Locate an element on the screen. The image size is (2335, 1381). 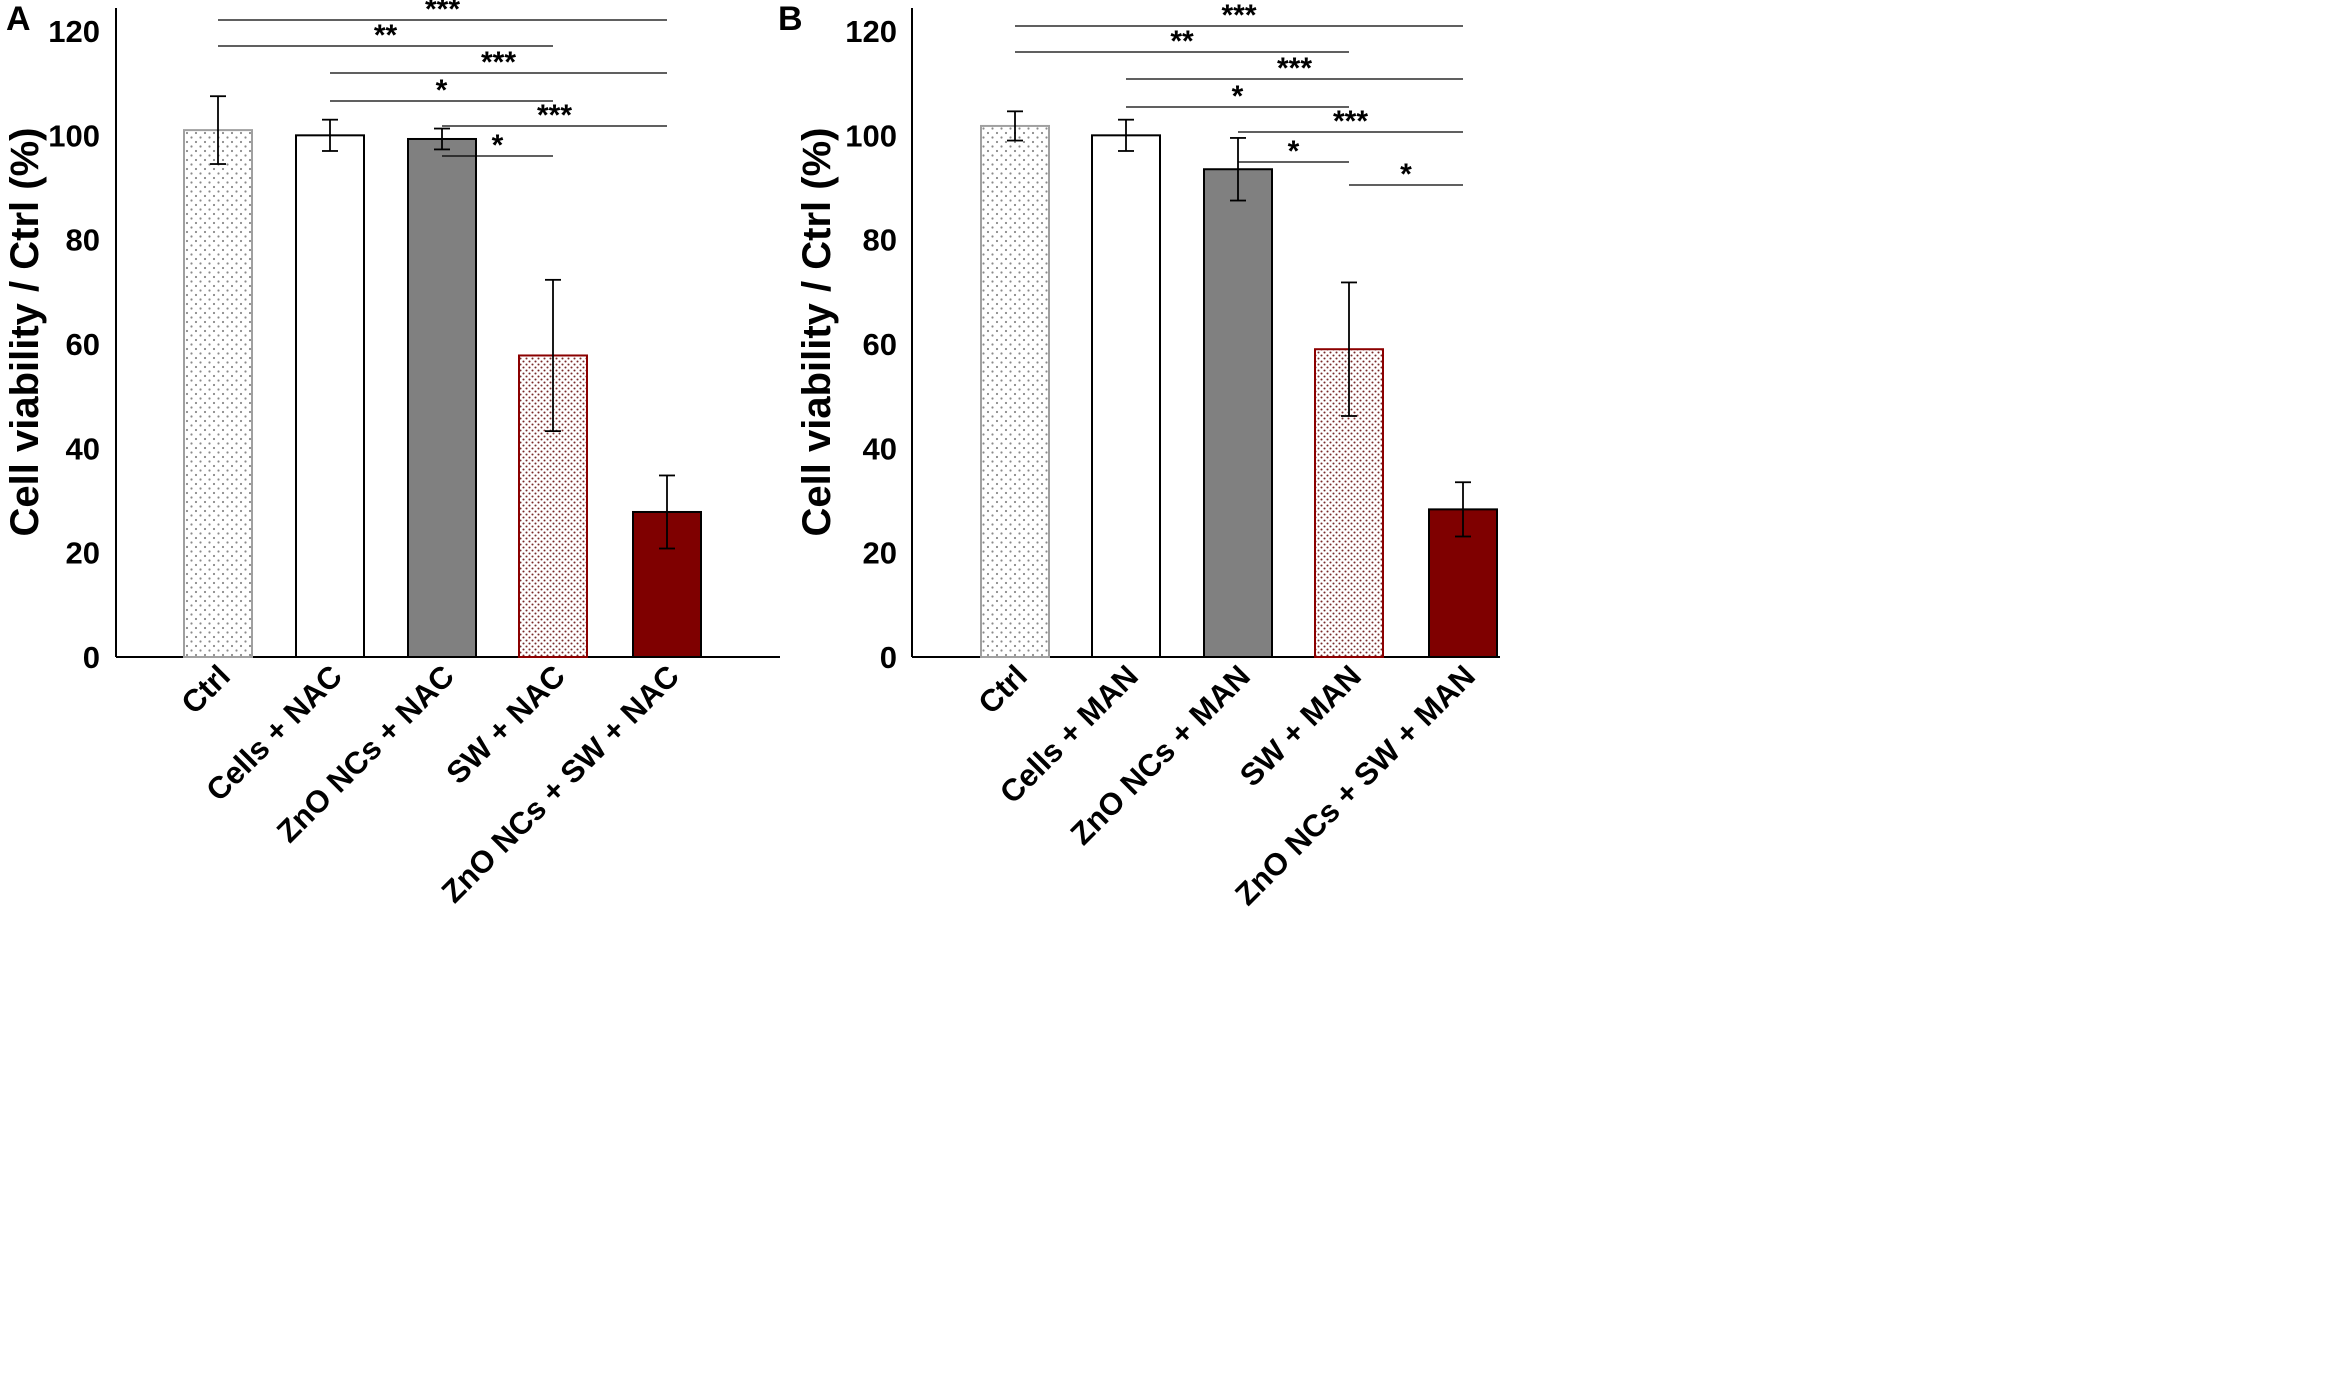
panel-label: A is located at coordinates (18, 19).